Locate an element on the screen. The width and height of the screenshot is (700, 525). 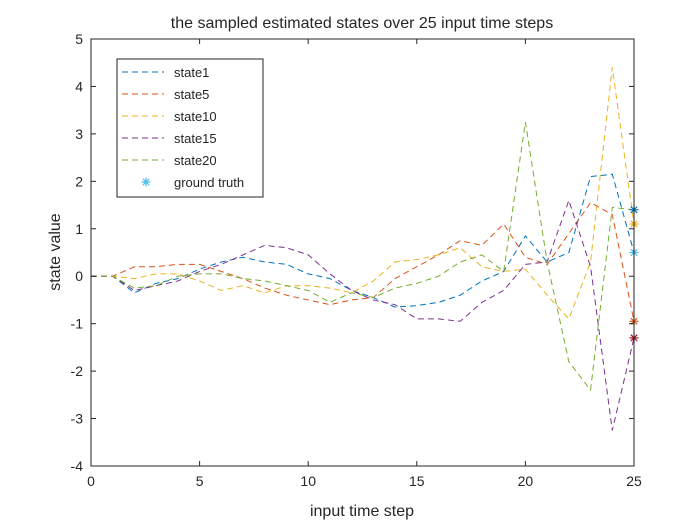
legend-label: state1 is located at coordinates (191, 72).